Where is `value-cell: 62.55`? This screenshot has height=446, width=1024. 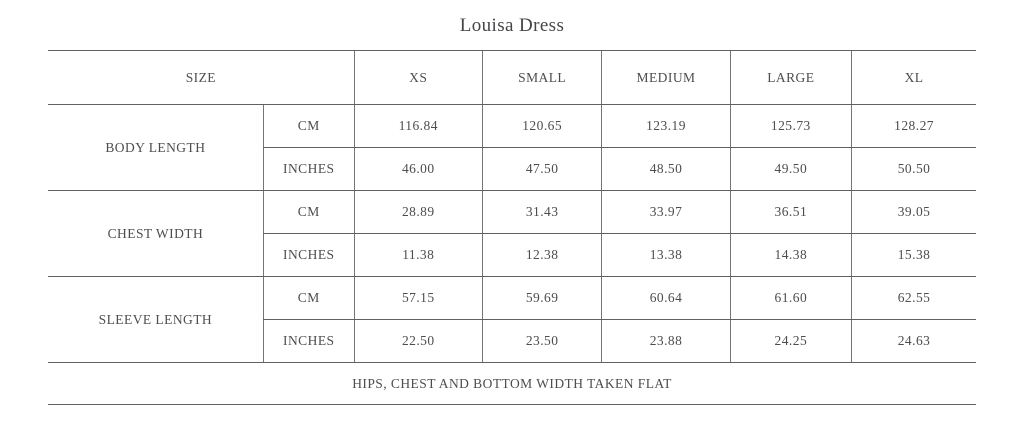 value-cell: 62.55 is located at coordinates (913, 298).